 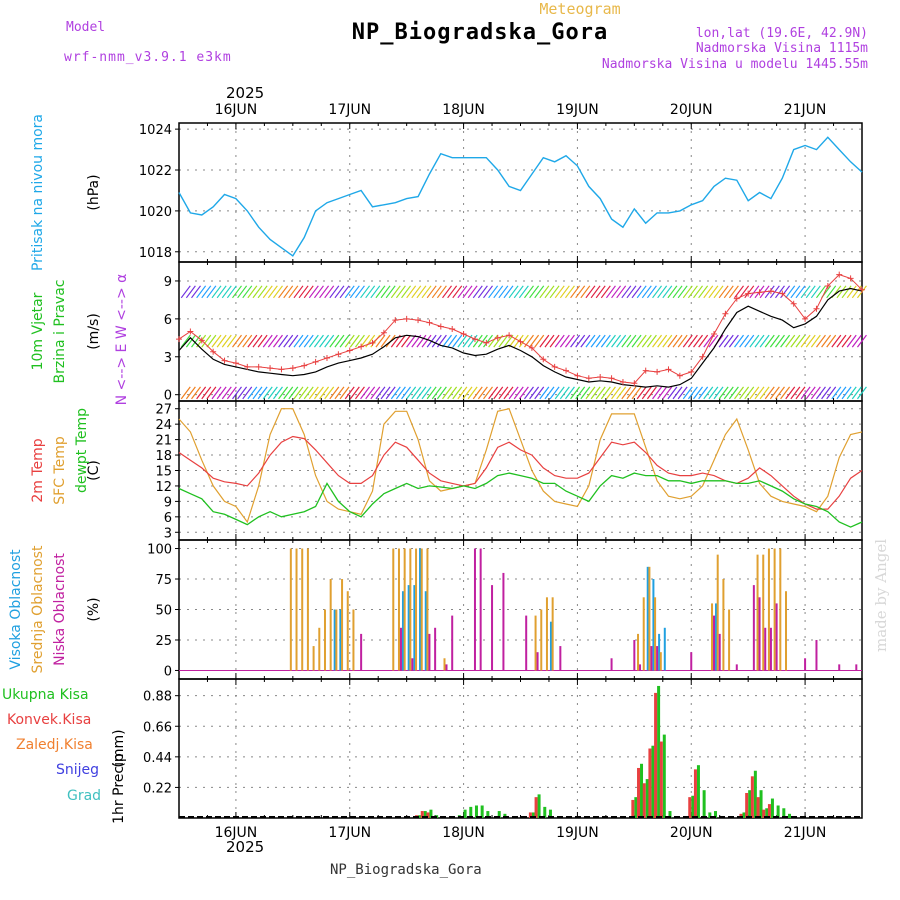 I want to click on y-tick-label: 50, so click(x=163, y=611).